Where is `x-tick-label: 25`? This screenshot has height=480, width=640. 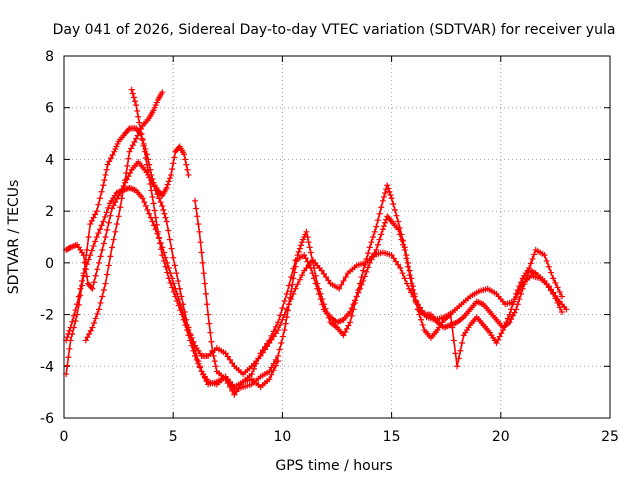 x-tick-label: 25 is located at coordinates (610, 437).